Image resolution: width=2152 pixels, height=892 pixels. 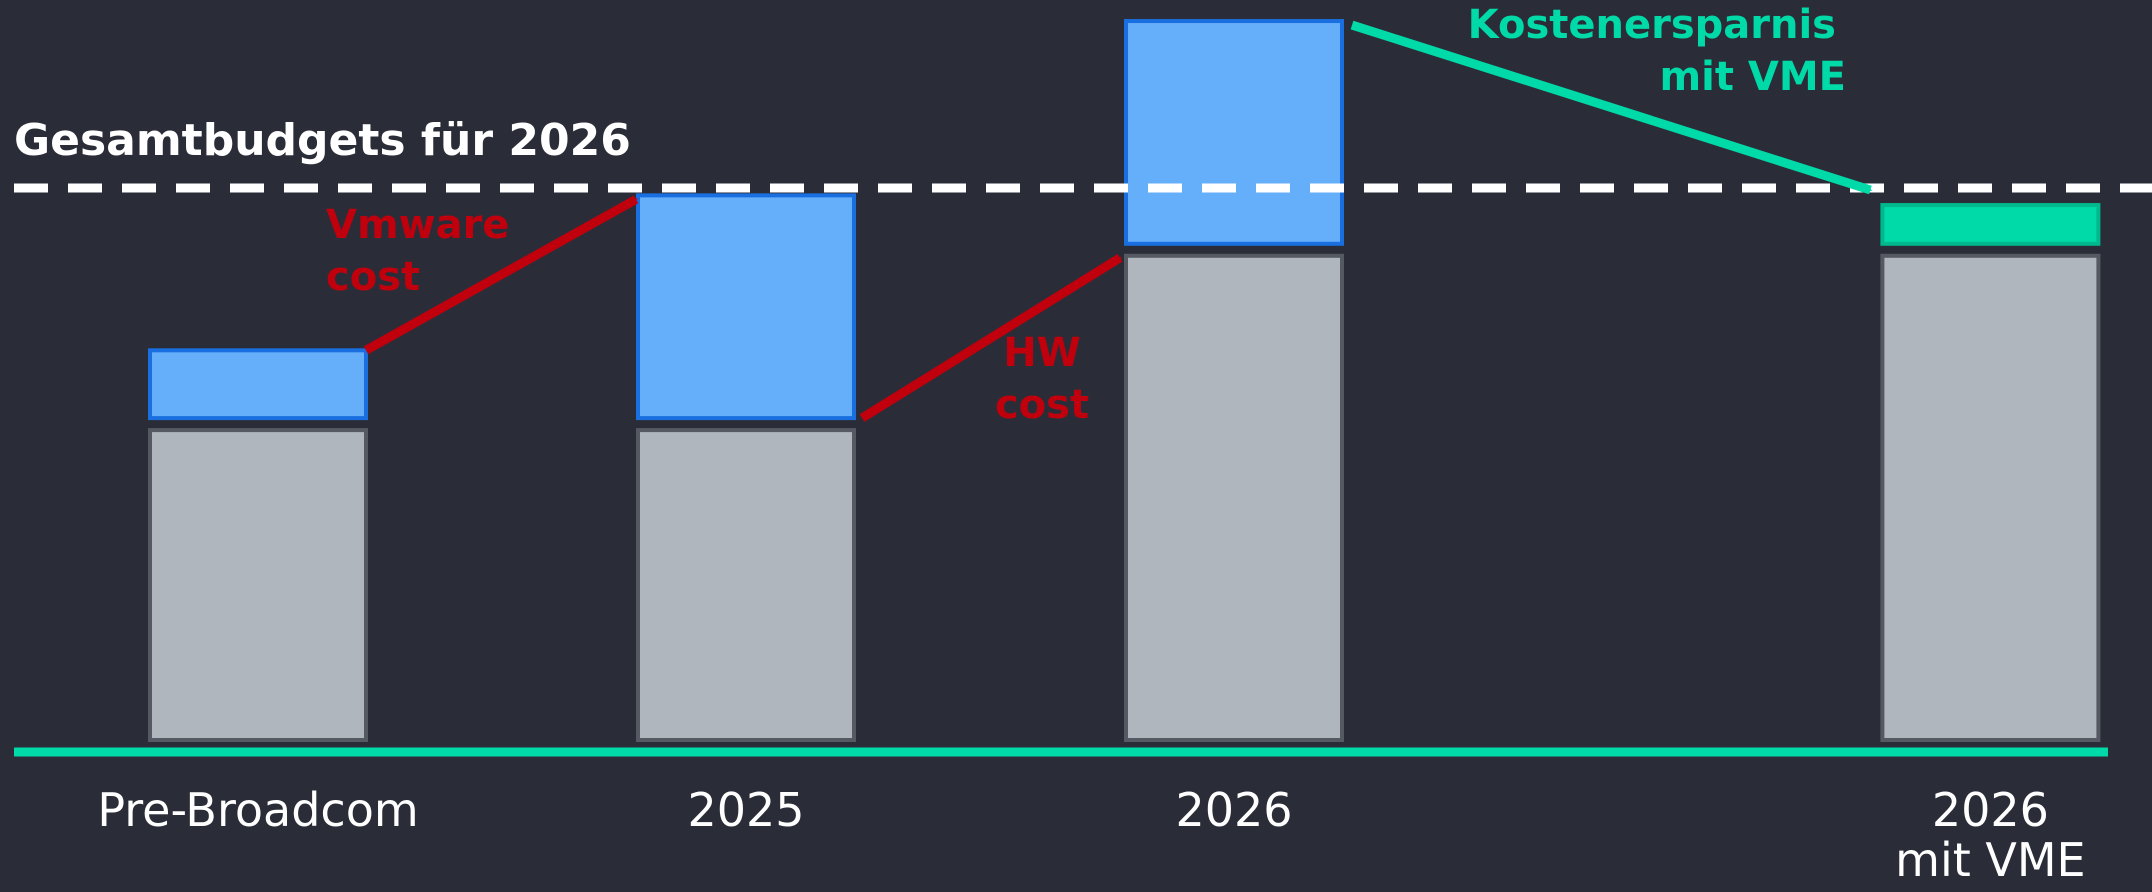 I want to click on category-label-2-0: 2026, so click(x=1233, y=810).